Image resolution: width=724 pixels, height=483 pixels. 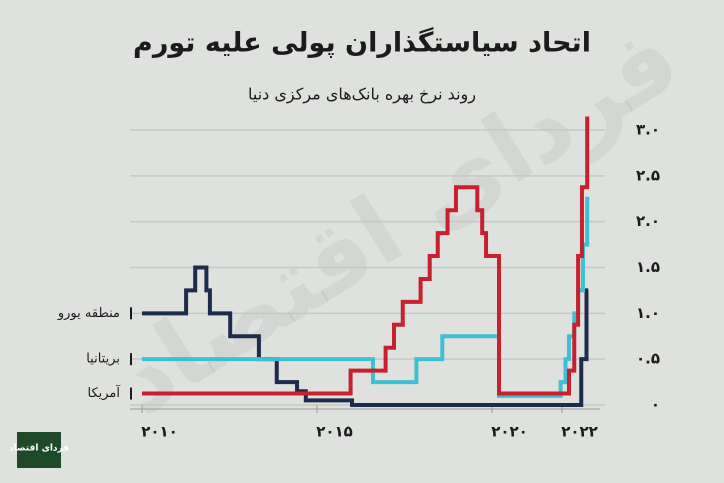 What do you see at coordinates (104, 392) in the screenshot?
I see `legend-label: آمریکا` at bounding box center [104, 392].